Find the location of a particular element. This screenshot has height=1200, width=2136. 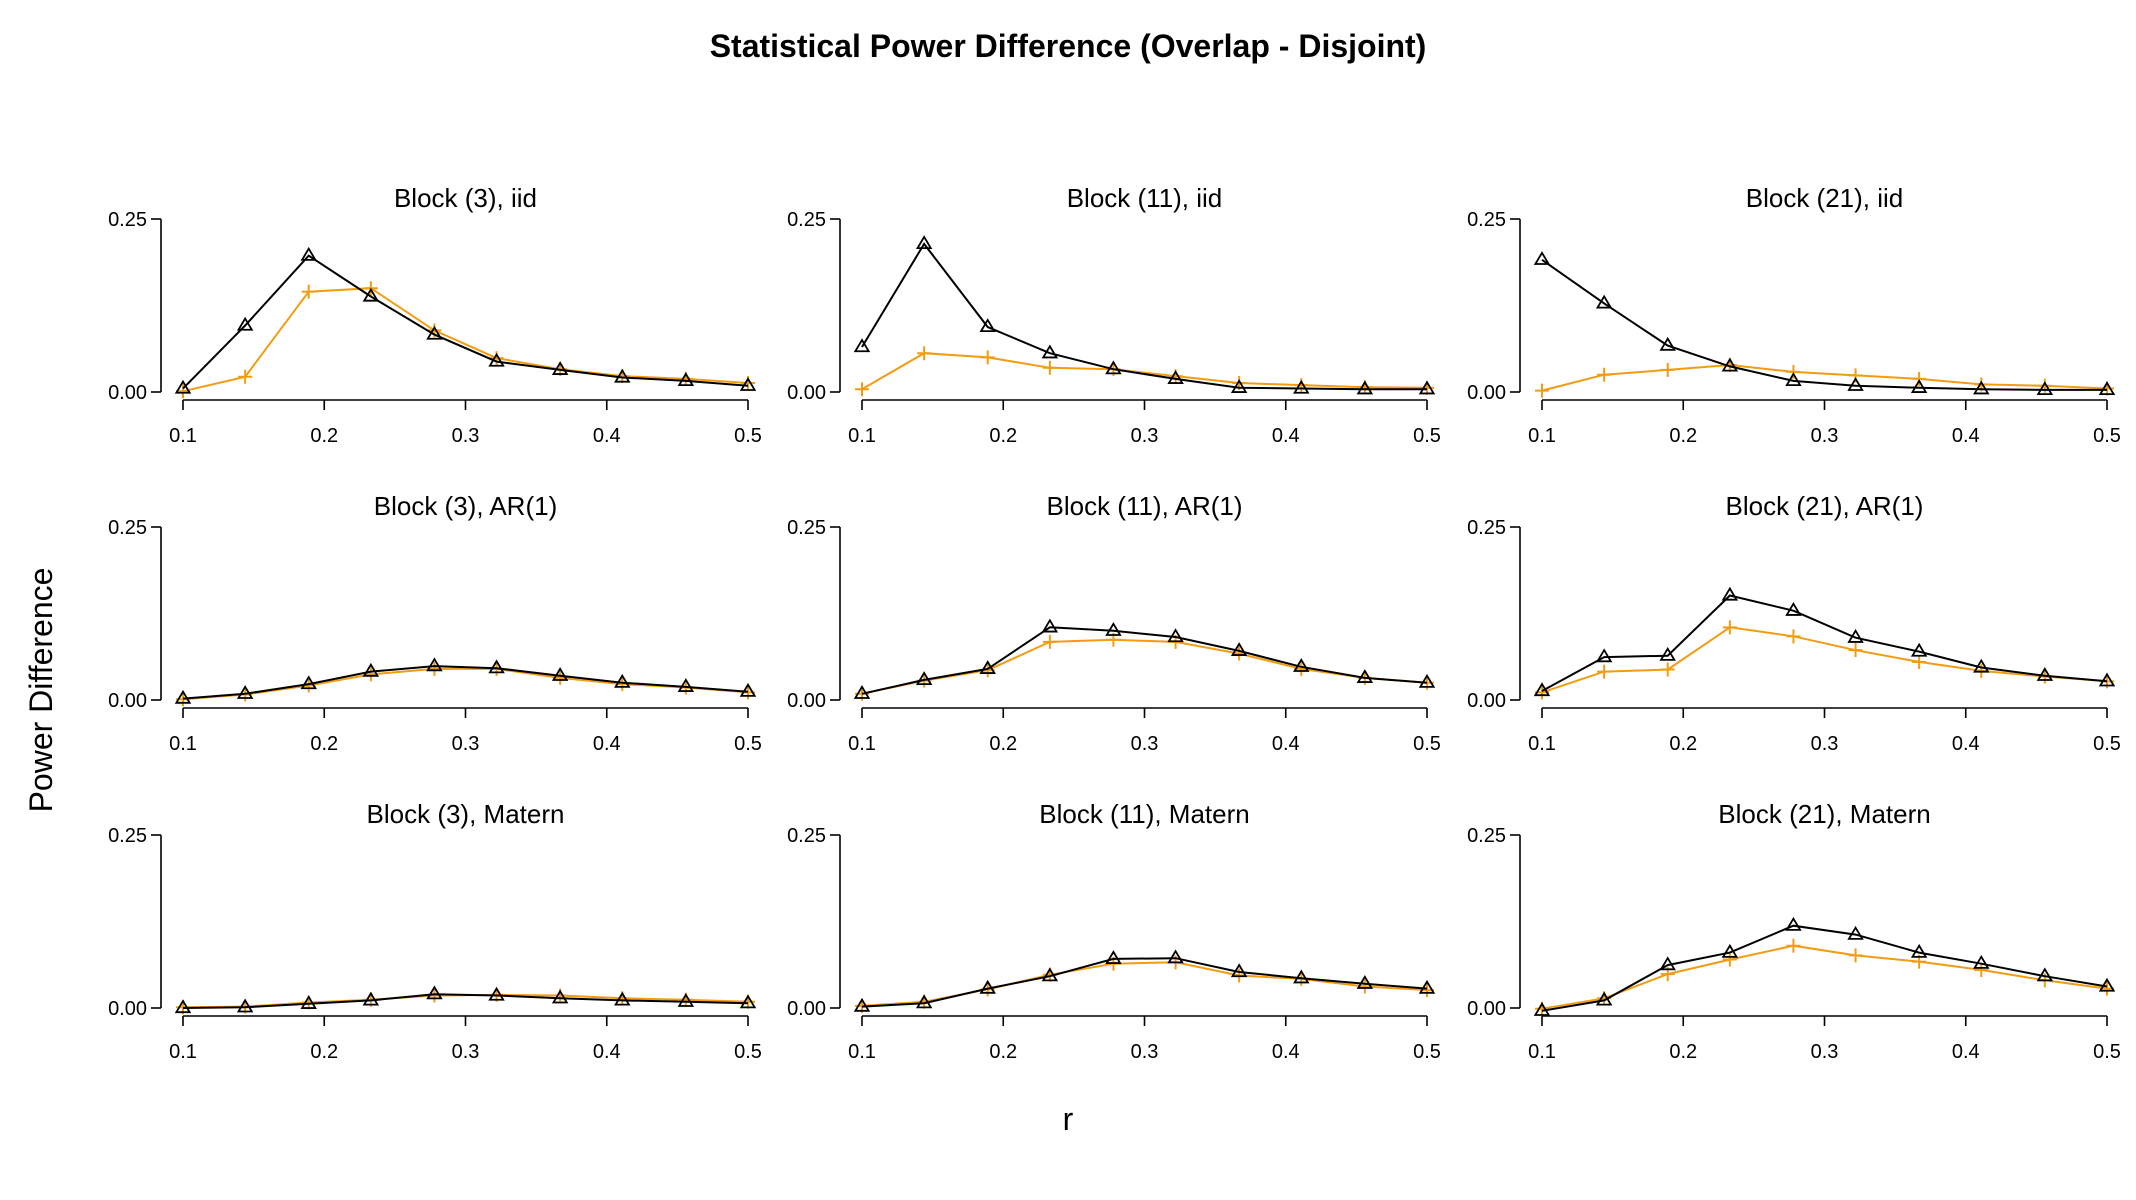

panel-title: Block (21), Matern is located at coordinates (1824, 814).